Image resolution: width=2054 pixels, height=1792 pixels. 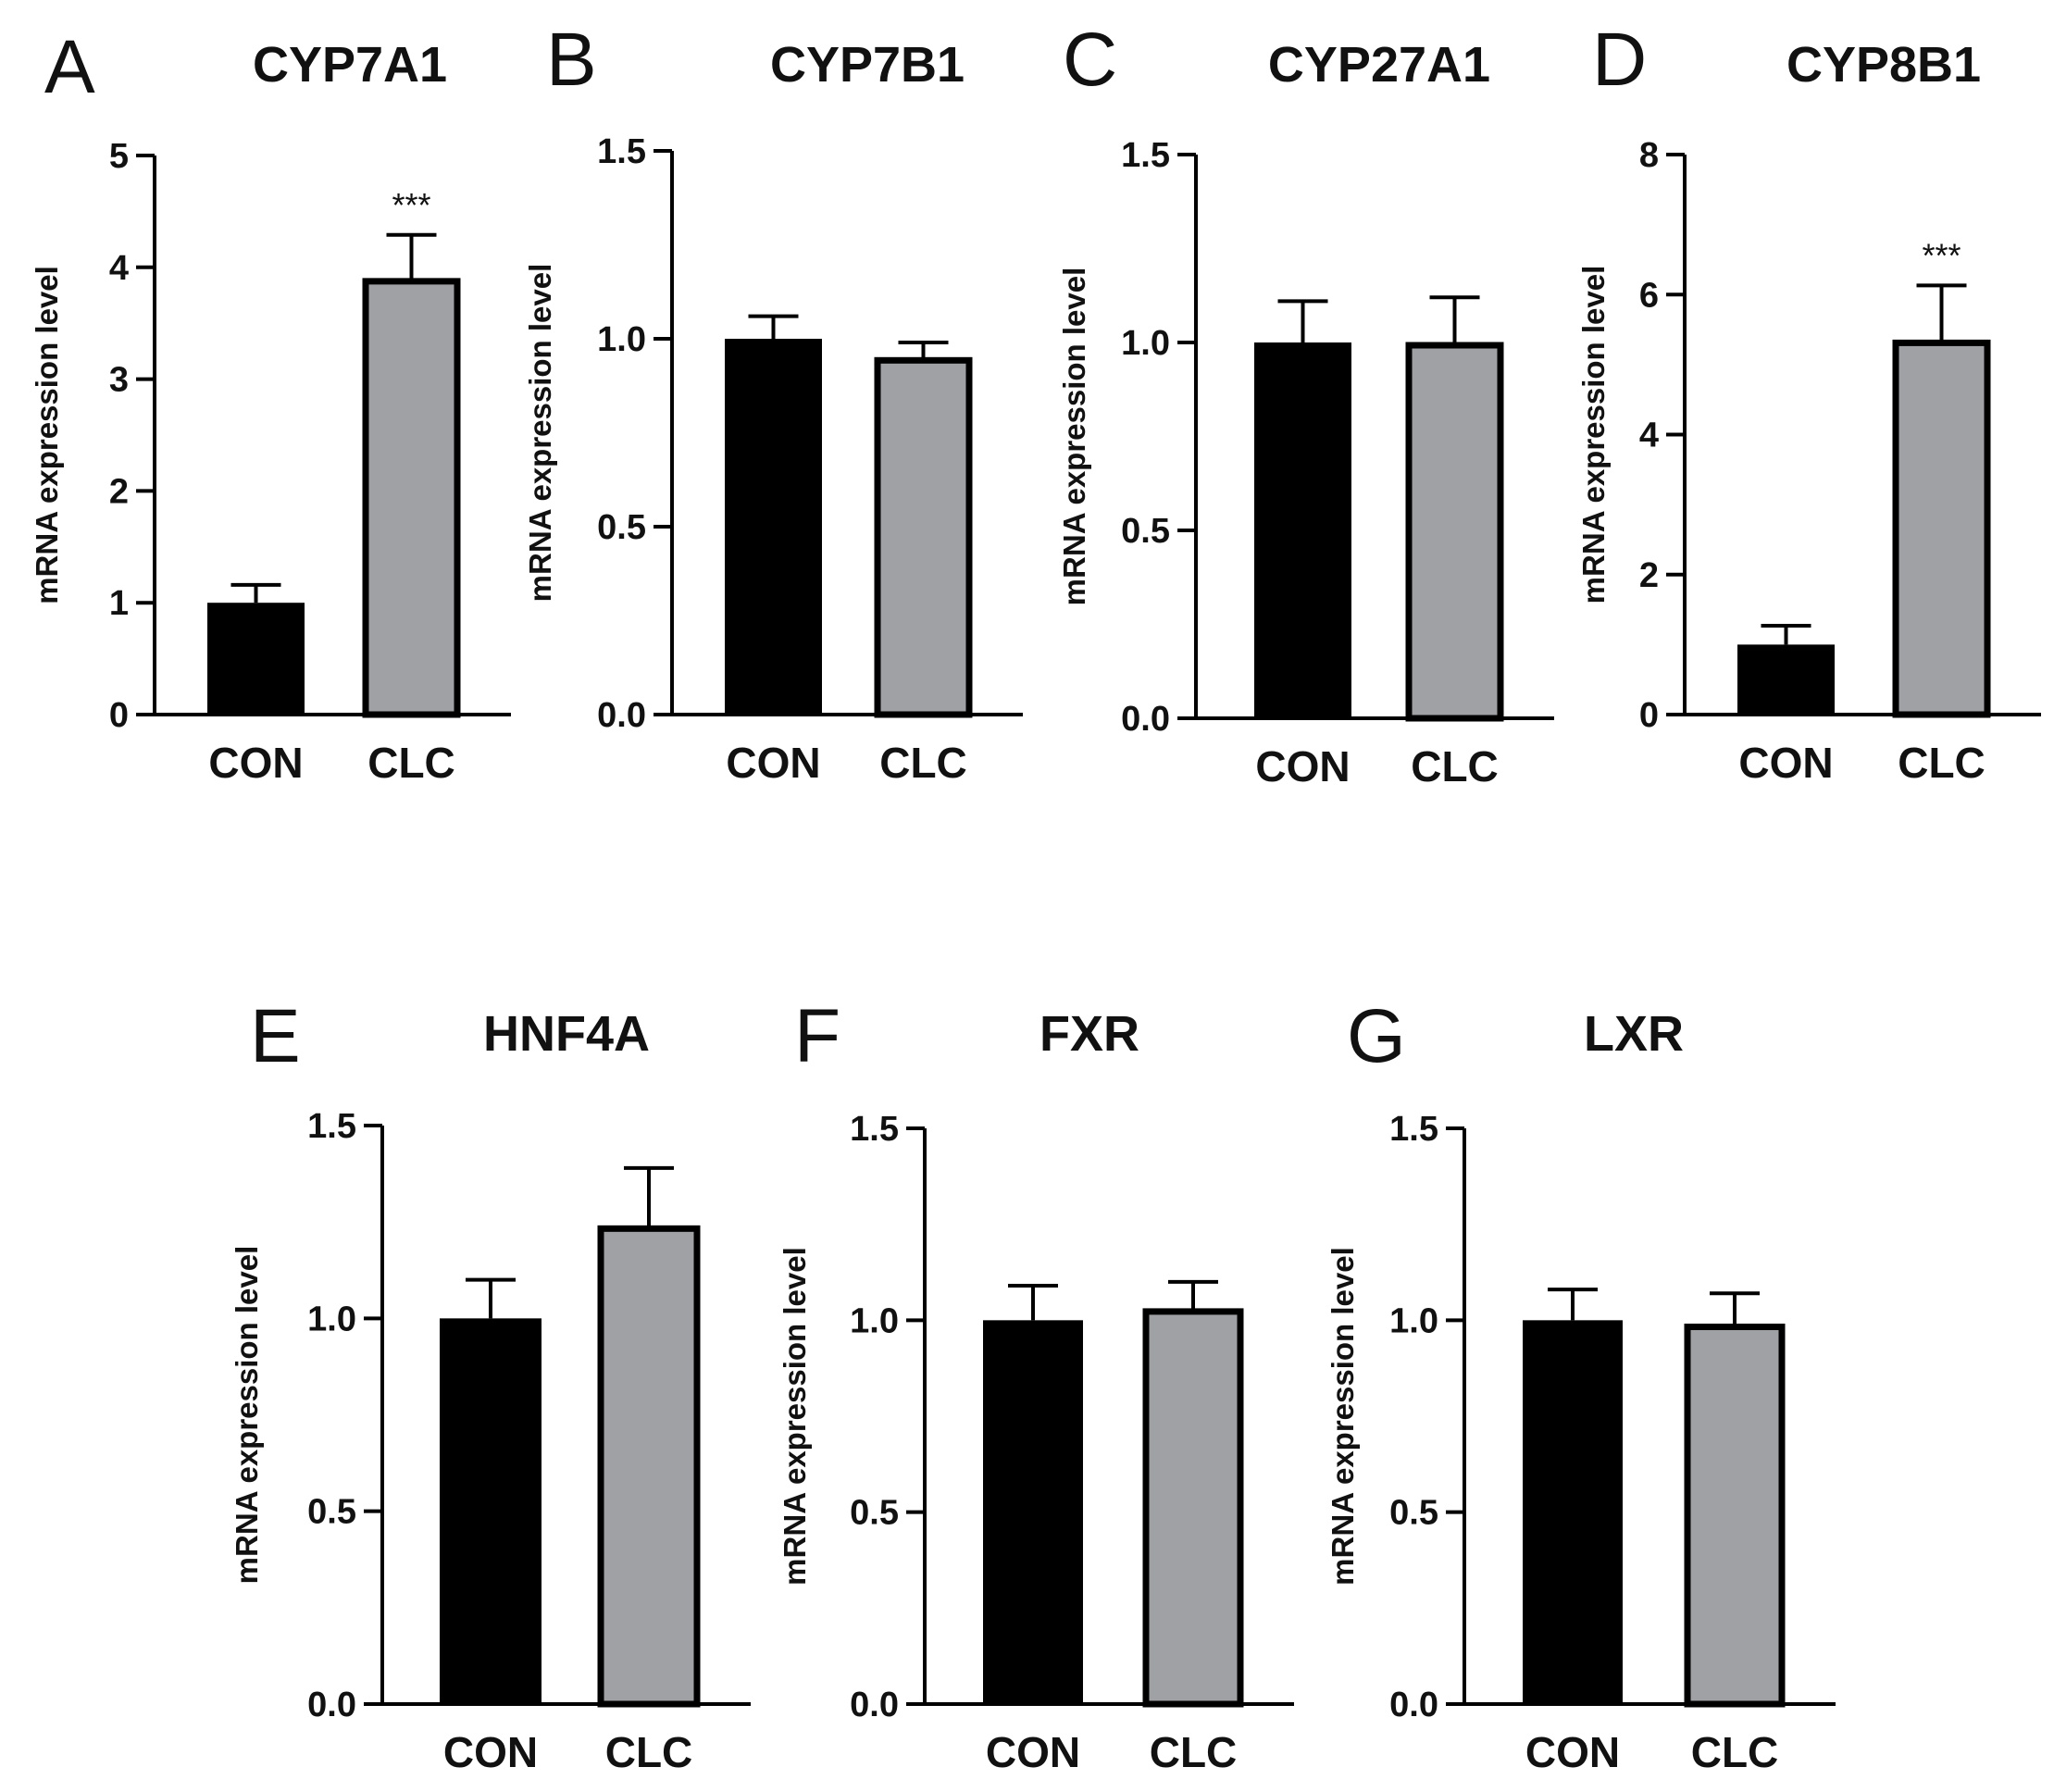 I want to click on panel-g-title: LXR, so click(x=1634, y=1034).